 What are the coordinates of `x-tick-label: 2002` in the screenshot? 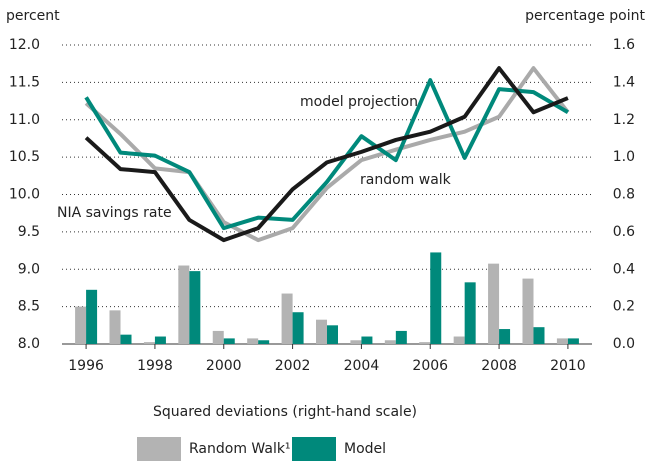 It's located at (293, 366).